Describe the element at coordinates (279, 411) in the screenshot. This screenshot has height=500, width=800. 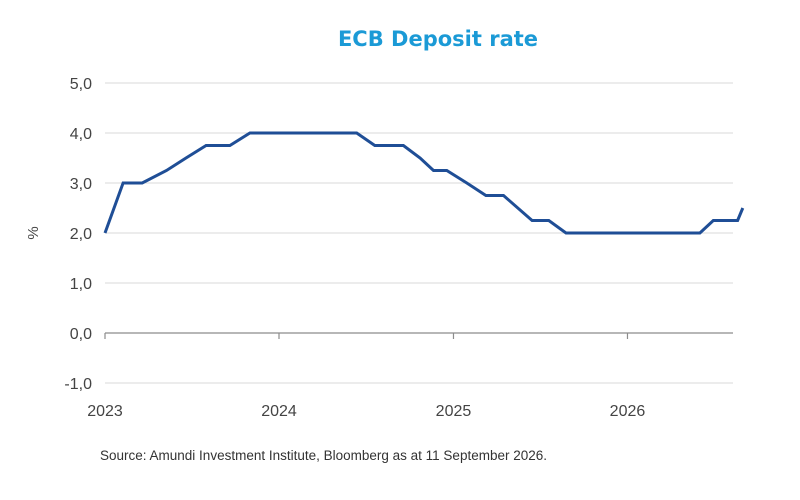
I see `x-tick-label: 2024` at that location.